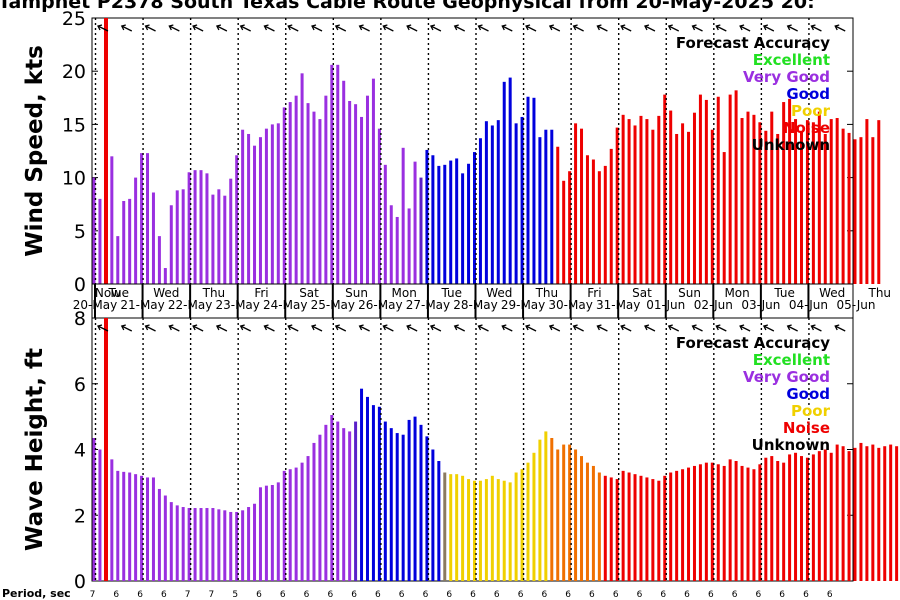  I want to click on y-tick-label: 2, so click(80, 516).